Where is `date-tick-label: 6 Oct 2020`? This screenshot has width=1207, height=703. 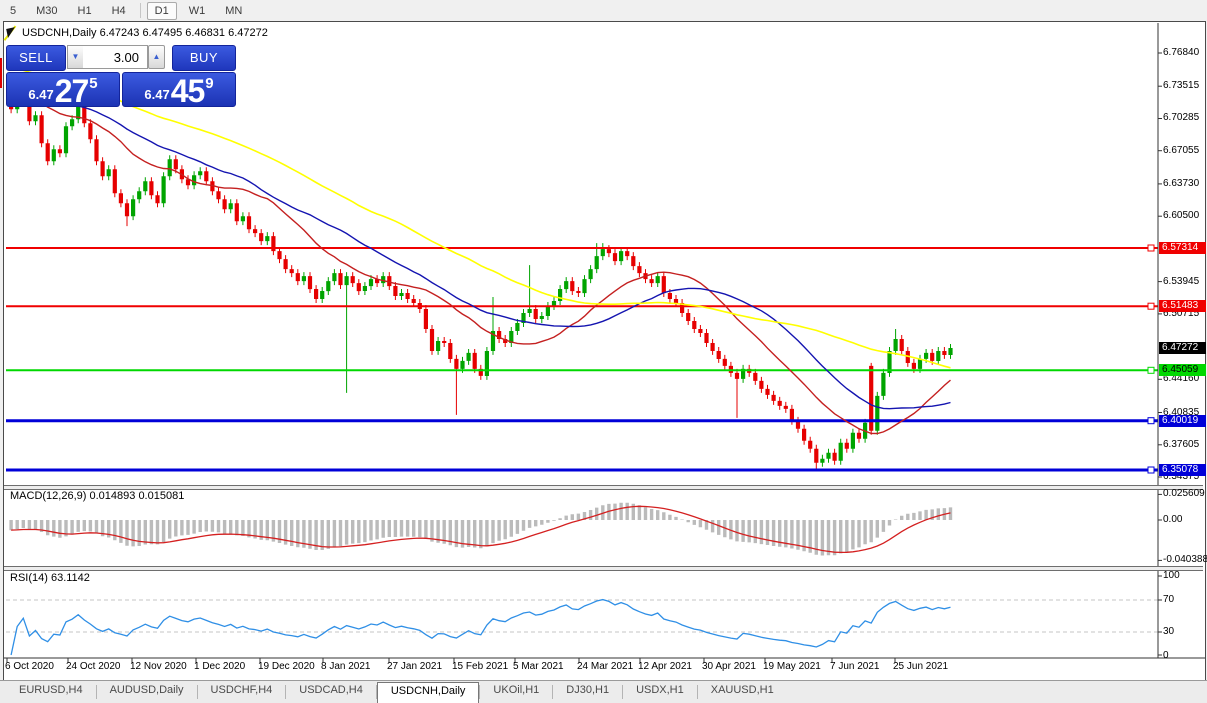 date-tick-label: 6 Oct 2020 is located at coordinates (29, 666).